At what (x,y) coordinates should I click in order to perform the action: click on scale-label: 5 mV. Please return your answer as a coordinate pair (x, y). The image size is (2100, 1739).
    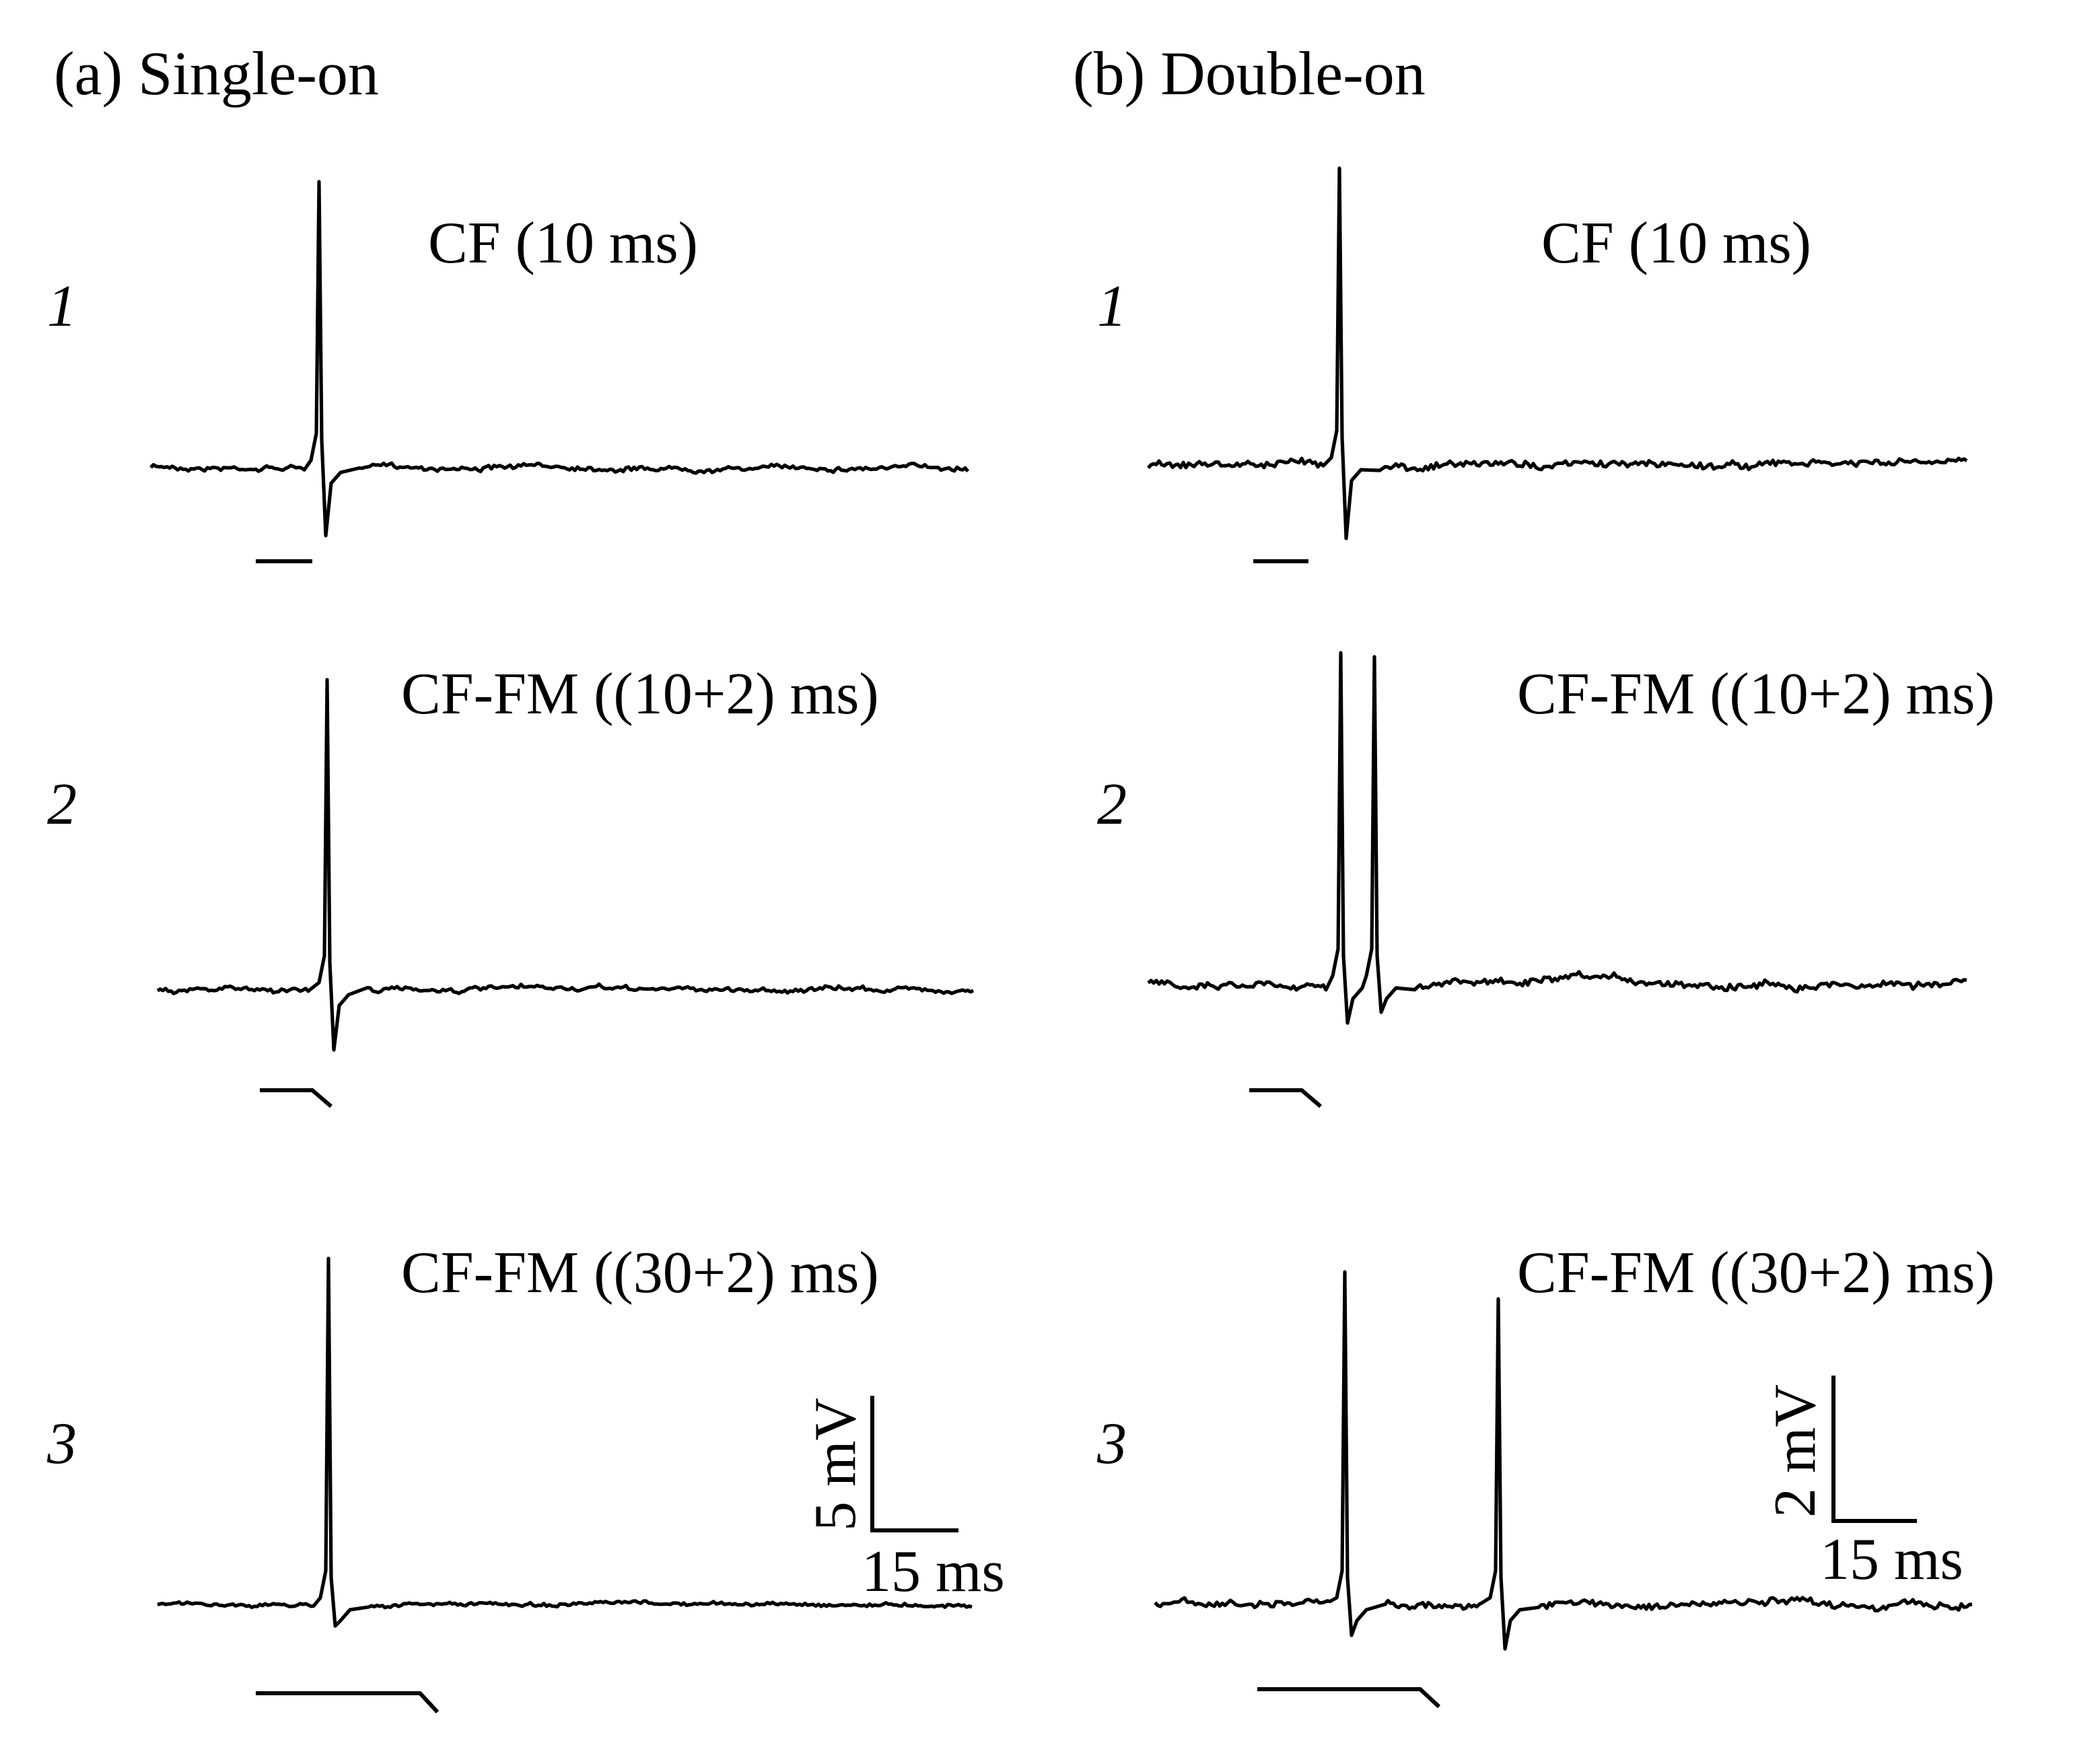
    Looking at the image, I should click on (835, 1464).